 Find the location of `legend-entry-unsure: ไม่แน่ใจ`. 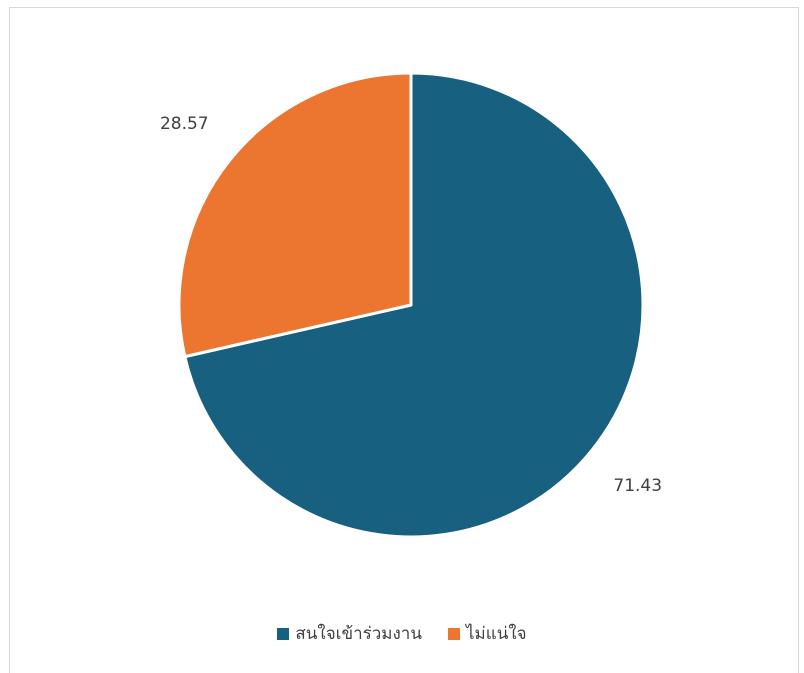

legend-entry-unsure: ไม่แน่ใจ is located at coordinates (487, 633).